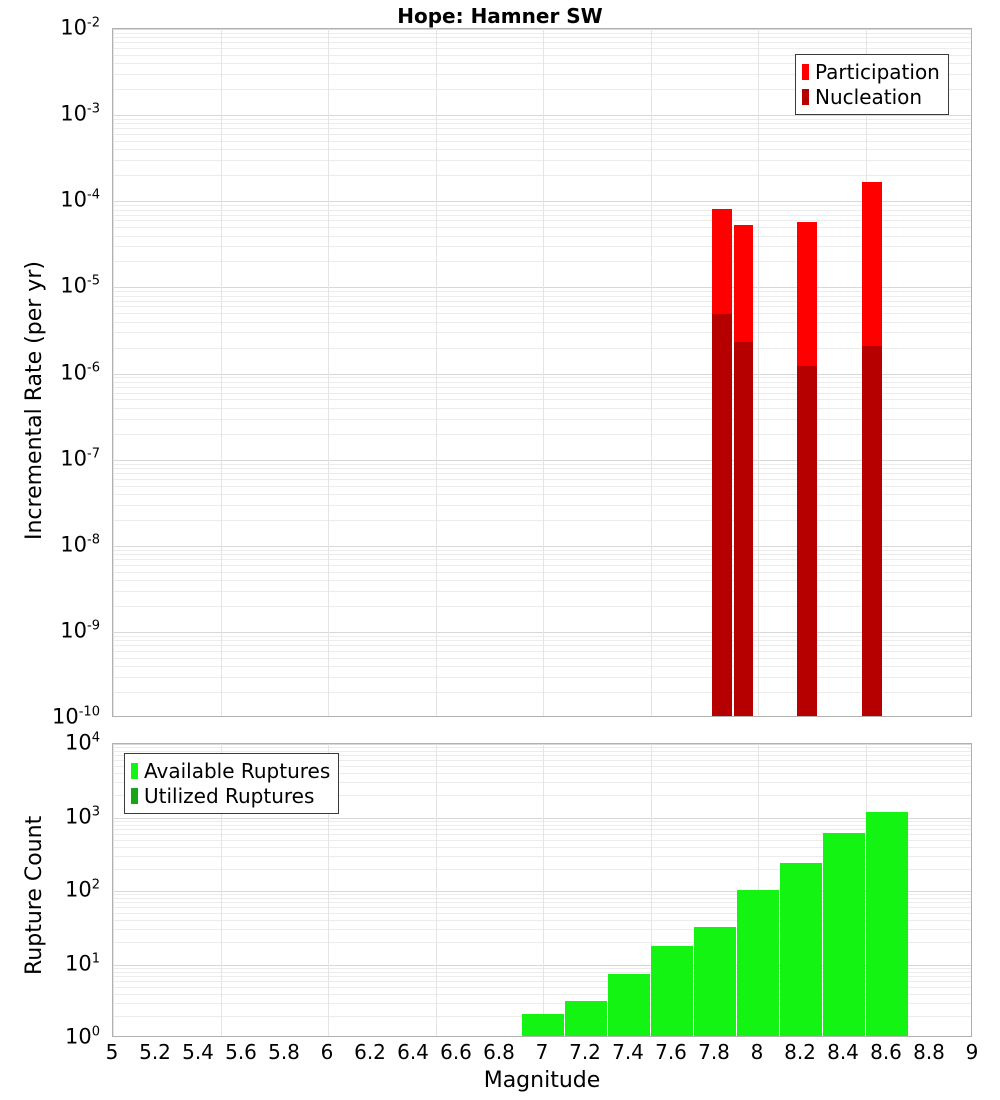  I want to click on y-axis-tick-label: 10-6, so click(84, 372).